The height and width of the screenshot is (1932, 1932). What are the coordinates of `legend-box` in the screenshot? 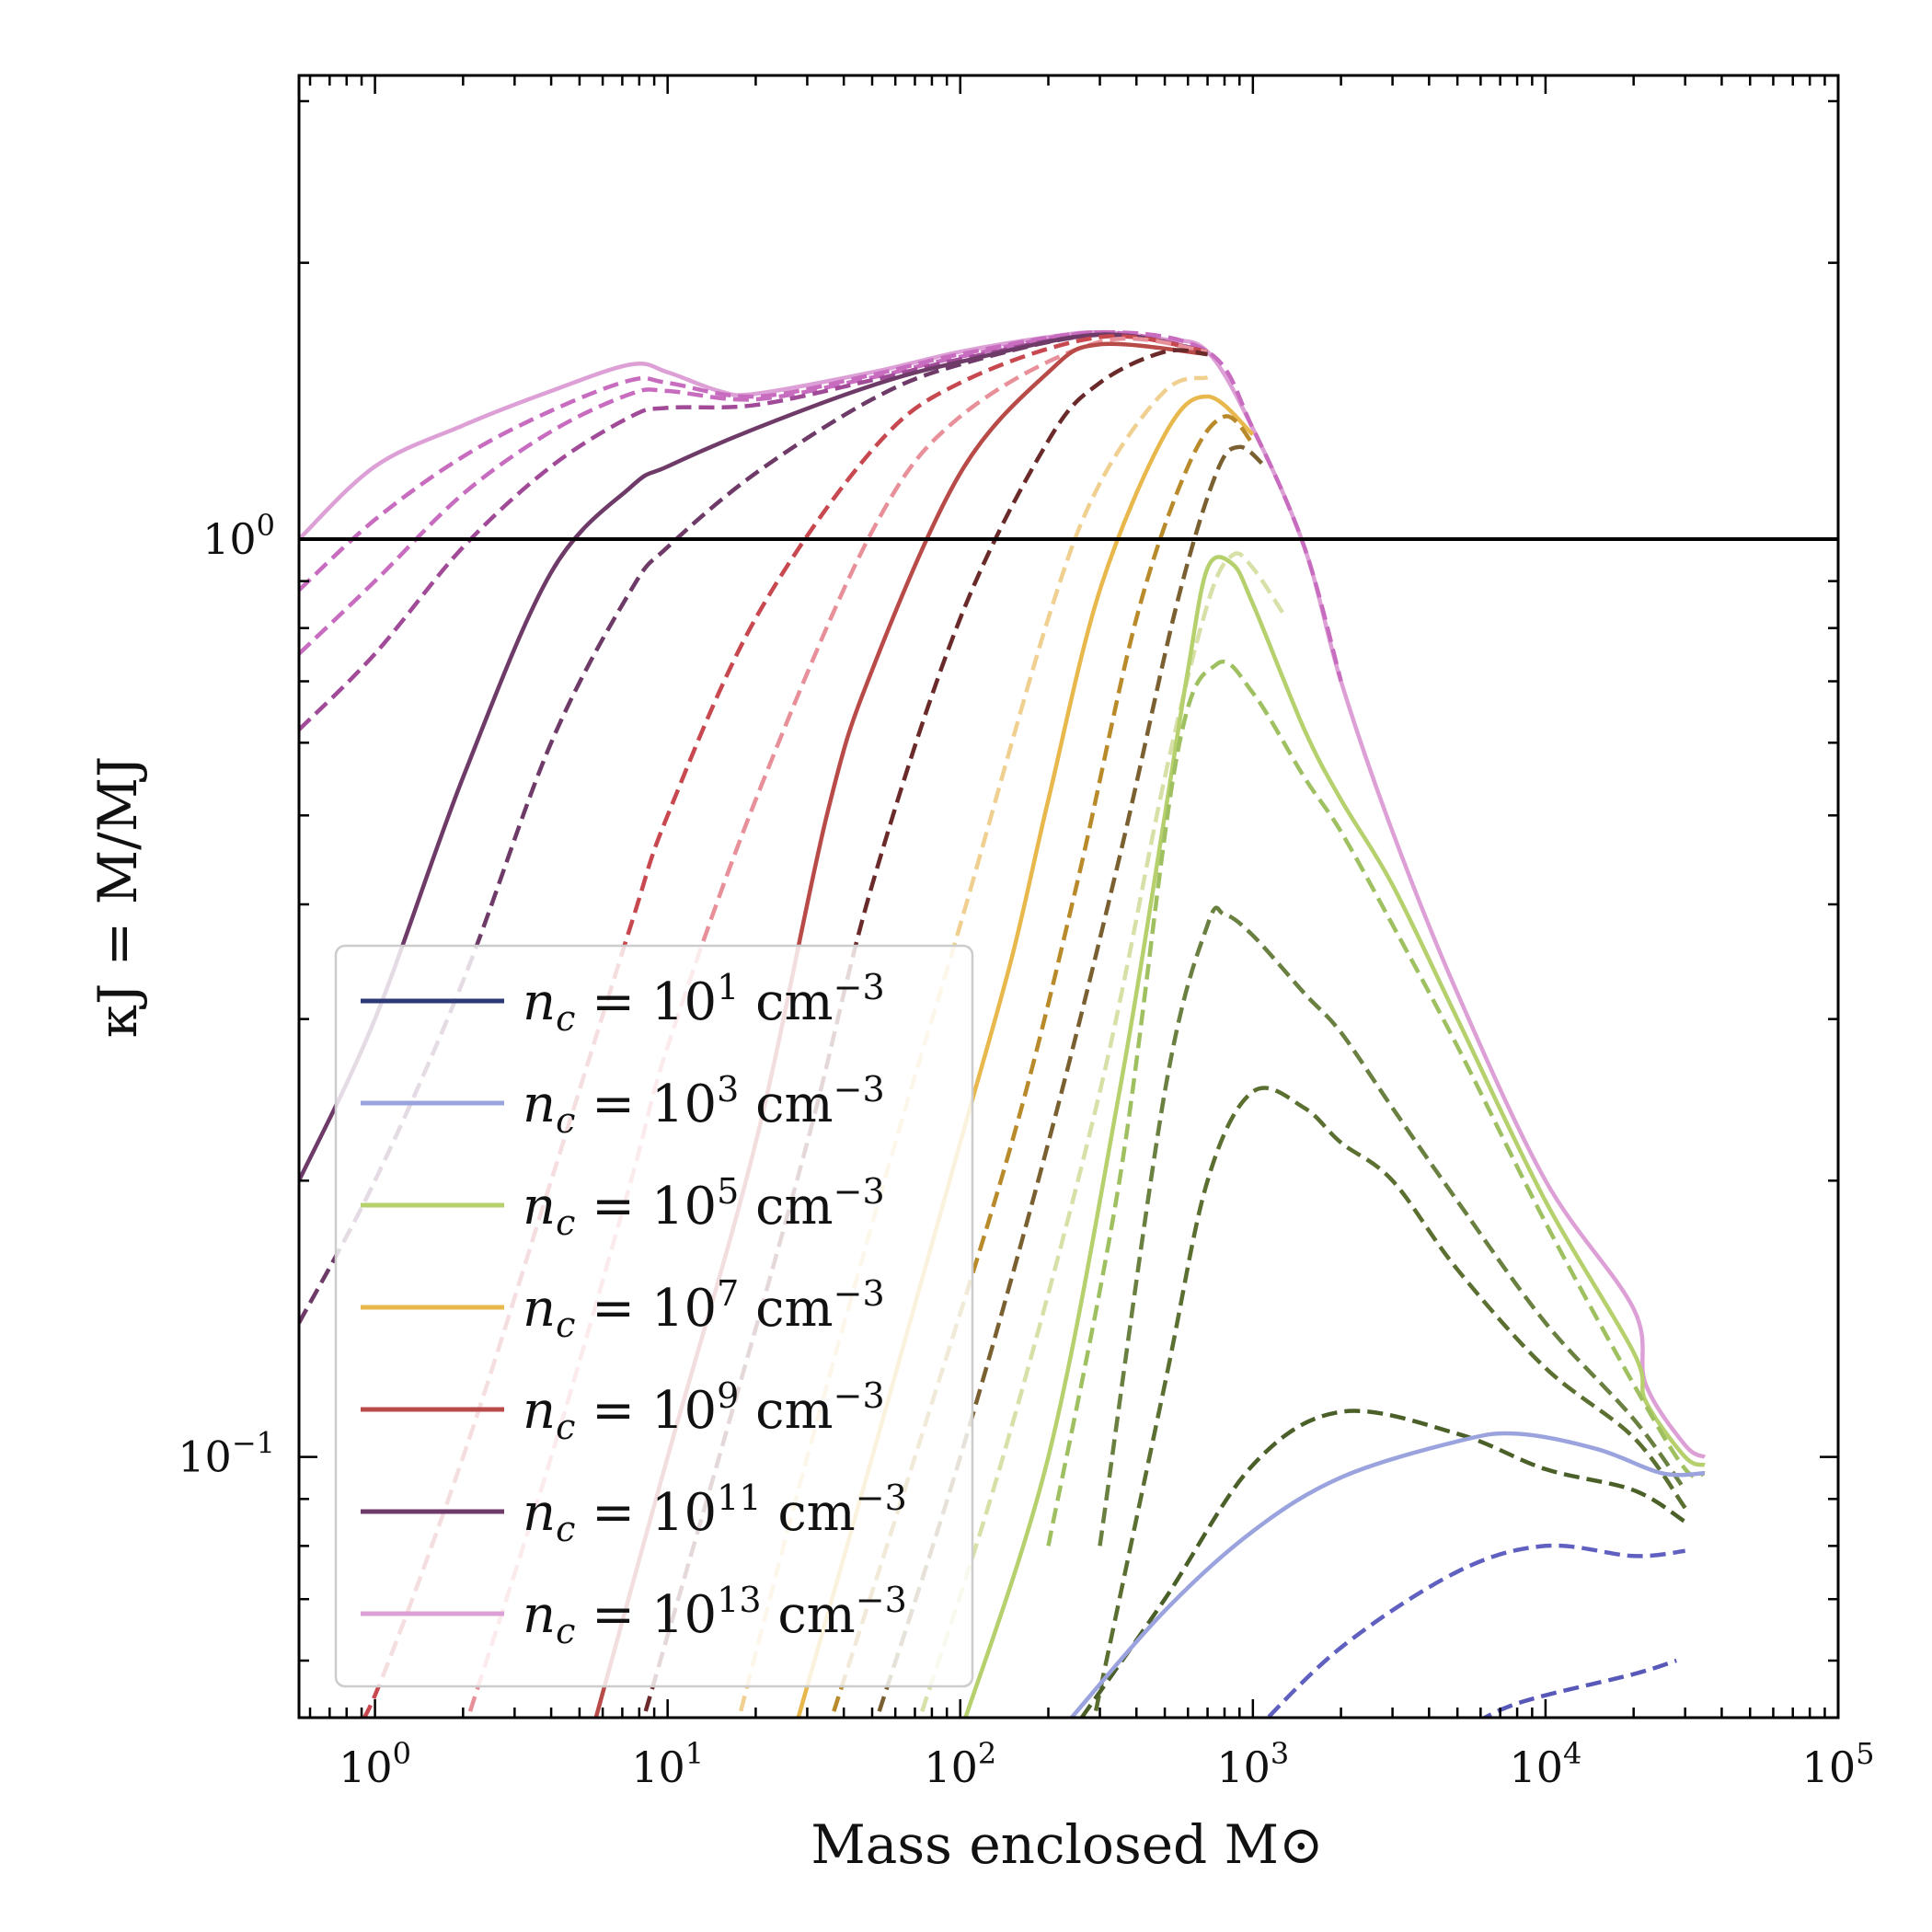 It's located at (654, 1316).